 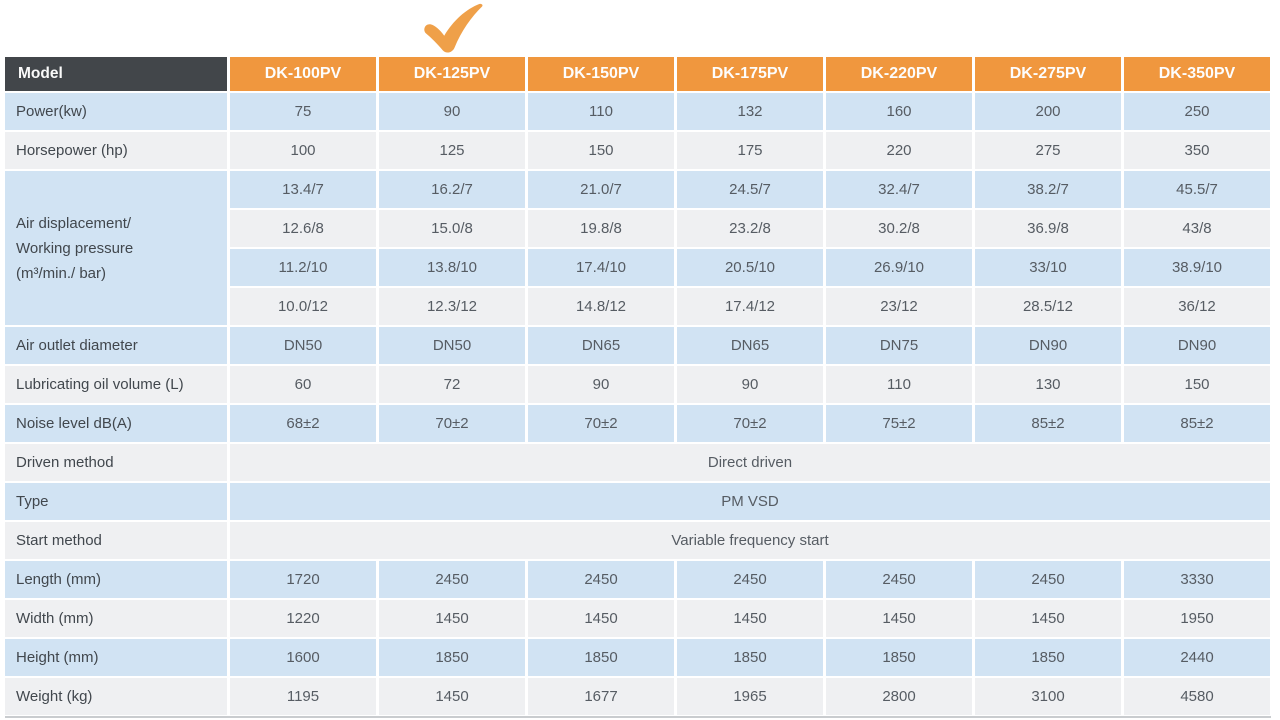 I want to click on spec-value-cell: 45.5/7, so click(x=1197, y=189).